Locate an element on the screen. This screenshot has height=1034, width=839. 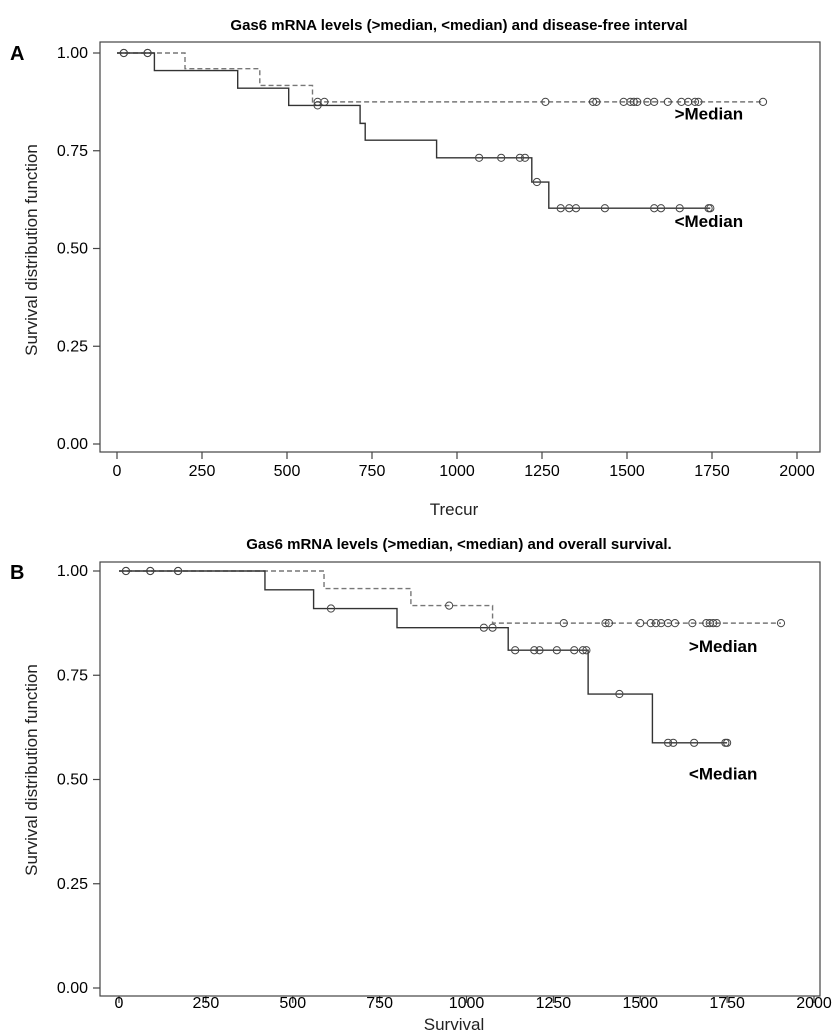
panel-b-y-tick-label: 0.00 is located at coordinates (72, 988).